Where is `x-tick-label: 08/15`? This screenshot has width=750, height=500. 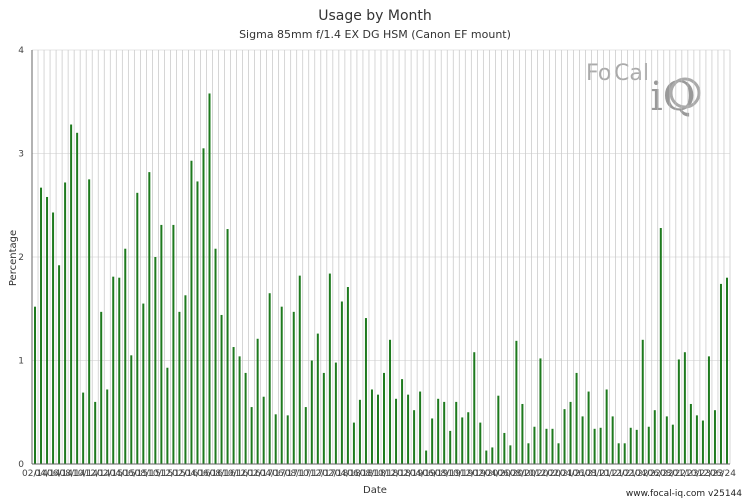 x-tick-label: 08/15 is located at coordinates (148, 474).